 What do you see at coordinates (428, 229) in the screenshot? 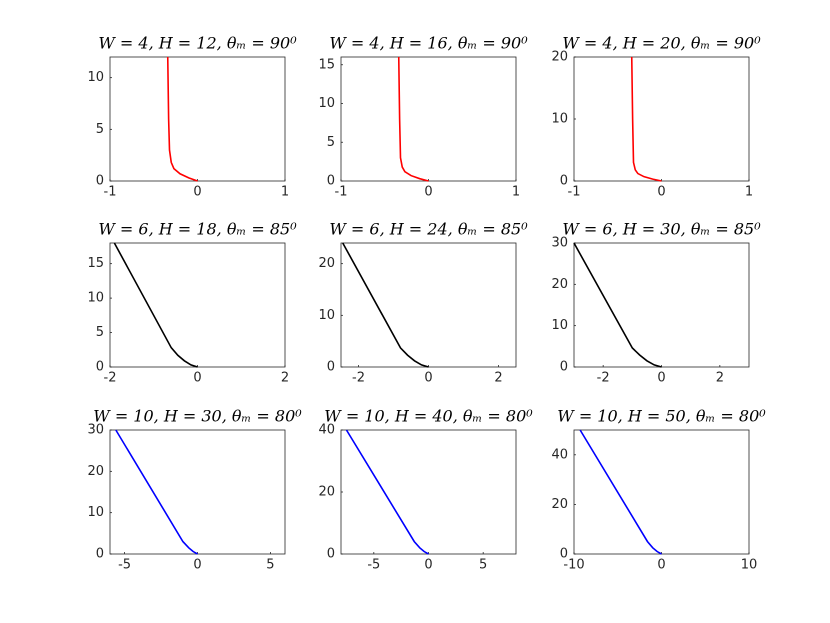
I see `chart-title: W = 6, H = 24, θₘ = 85⁰` at bounding box center [428, 229].